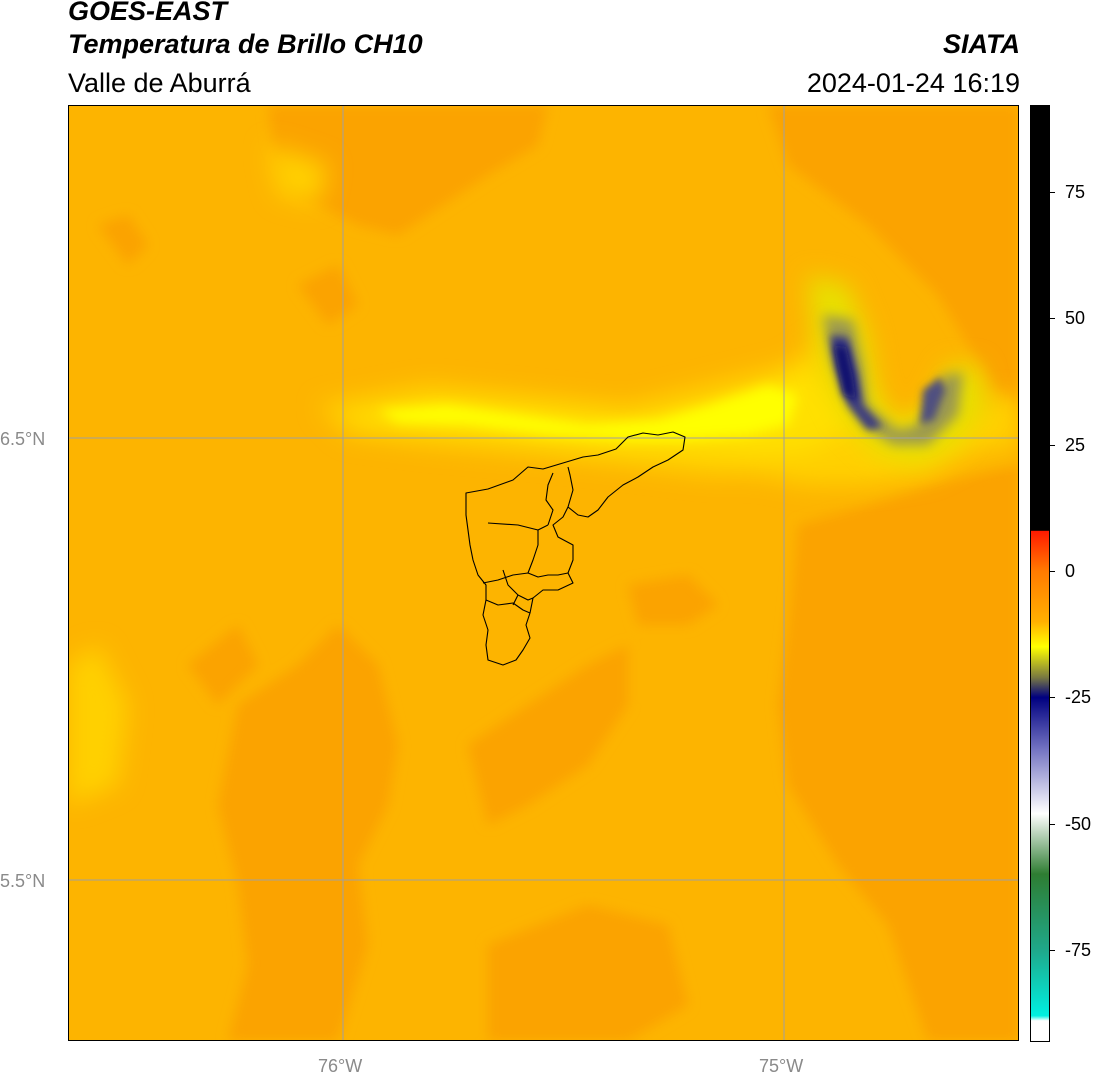 The height and width of the screenshot is (1078, 1094). What do you see at coordinates (1070, 571) in the screenshot?
I see `colorbar-label: 0` at bounding box center [1070, 571].